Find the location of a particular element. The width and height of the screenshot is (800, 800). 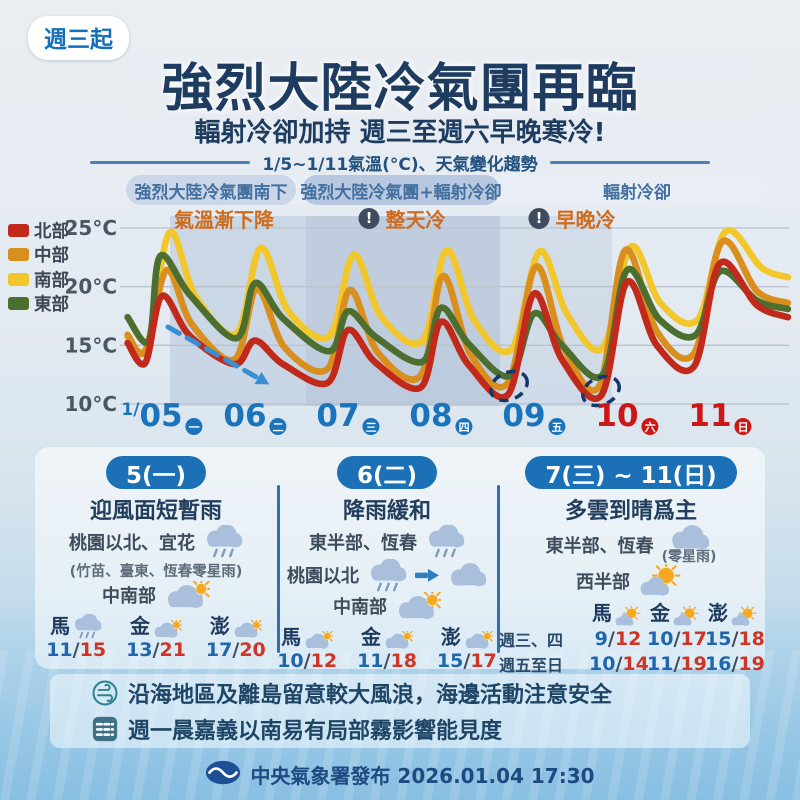

region-label: 西半部 is located at coordinates (603, 582).